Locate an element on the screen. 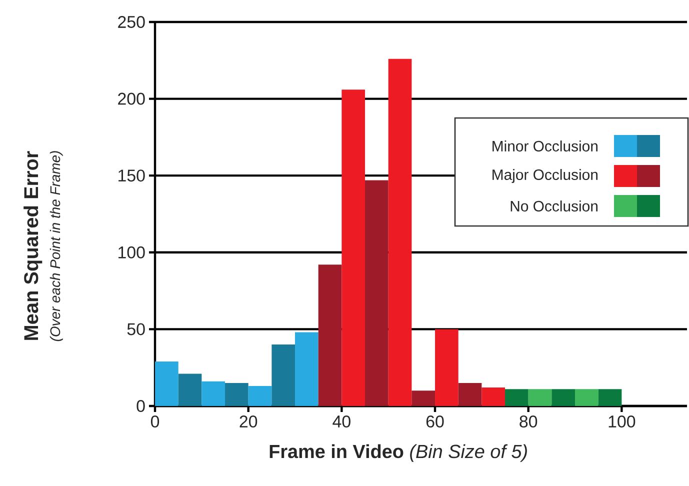 The width and height of the screenshot is (689, 486). x-tick-label: 60 is located at coordinates (435, 422).